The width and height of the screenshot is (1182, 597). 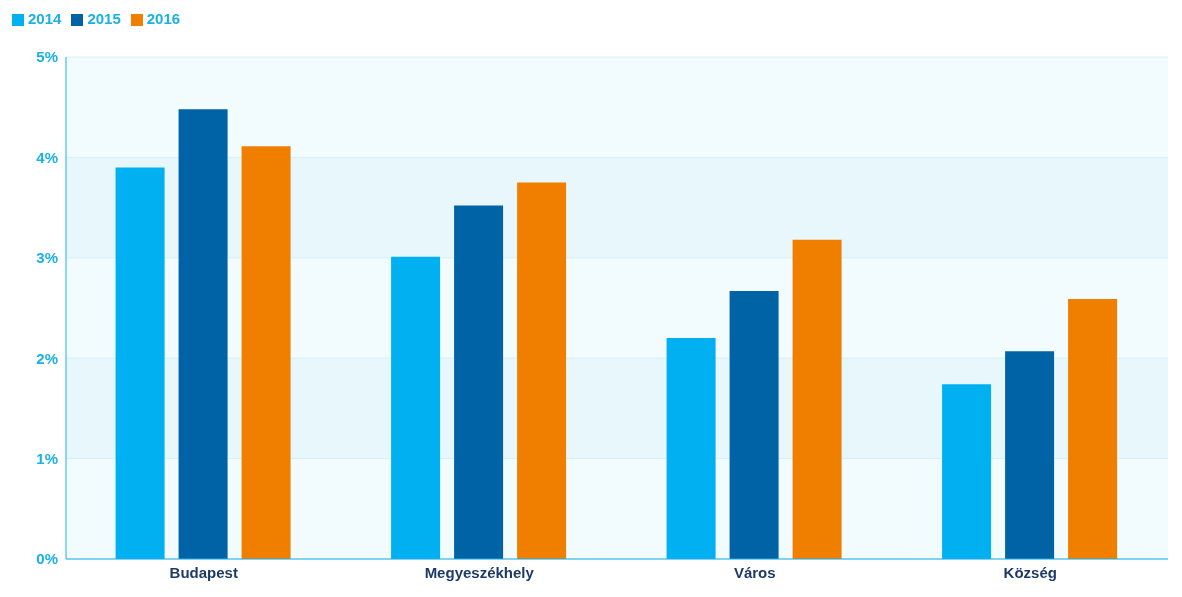 I want to click on y-tick-label: 1%, so click(x=47, y=458).